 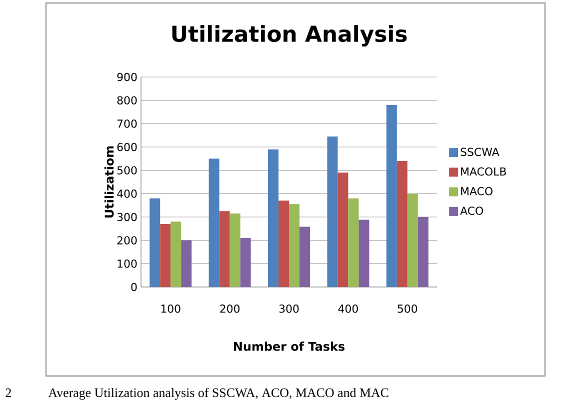 I want to click on y-tick-label: 900, so click(x=127, y=77).